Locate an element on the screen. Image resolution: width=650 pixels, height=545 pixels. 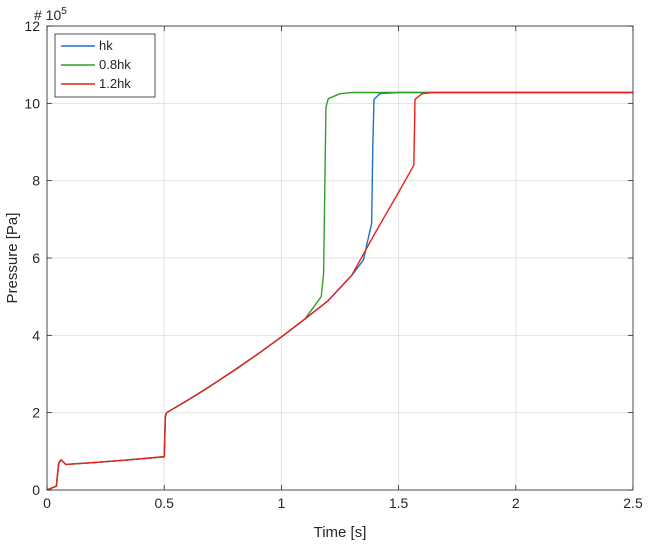
legend: hk 0.8hk 1.2hk is located at coordinates (105, 65).